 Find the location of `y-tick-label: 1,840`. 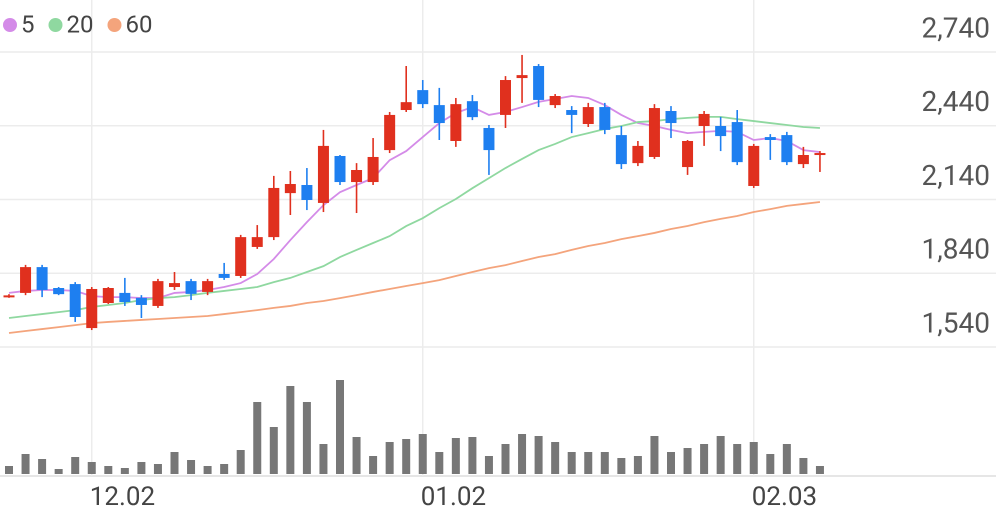

y-tick-label: 1,840 is located at coordinates (956, 249).